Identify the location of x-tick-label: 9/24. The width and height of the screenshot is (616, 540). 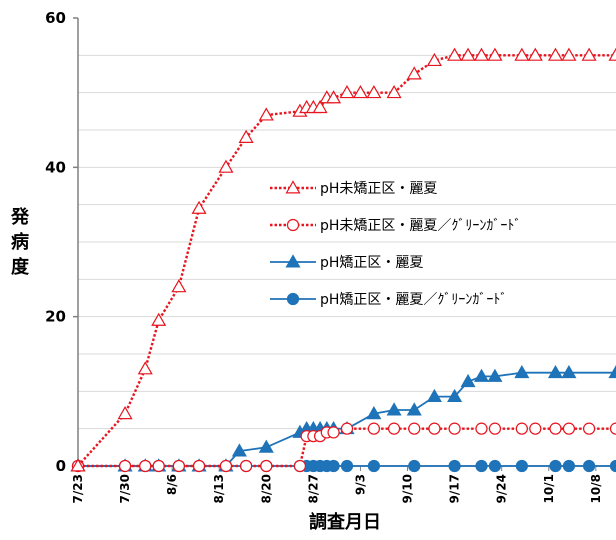
(502, 488).